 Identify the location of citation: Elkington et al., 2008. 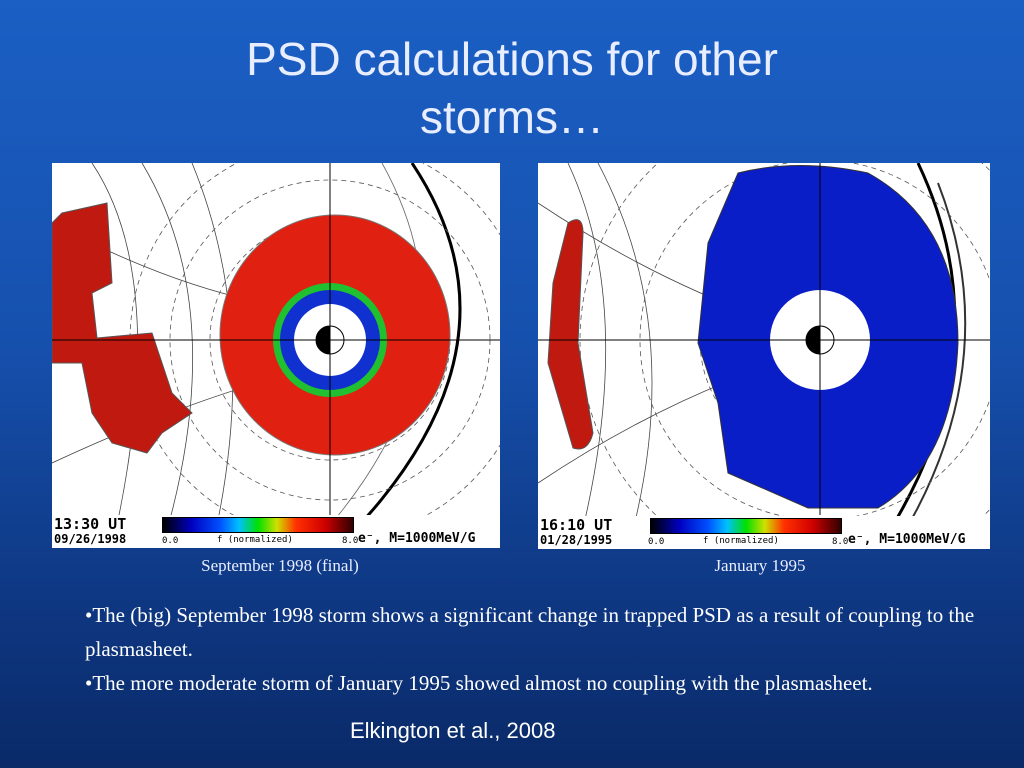
(453, 730).